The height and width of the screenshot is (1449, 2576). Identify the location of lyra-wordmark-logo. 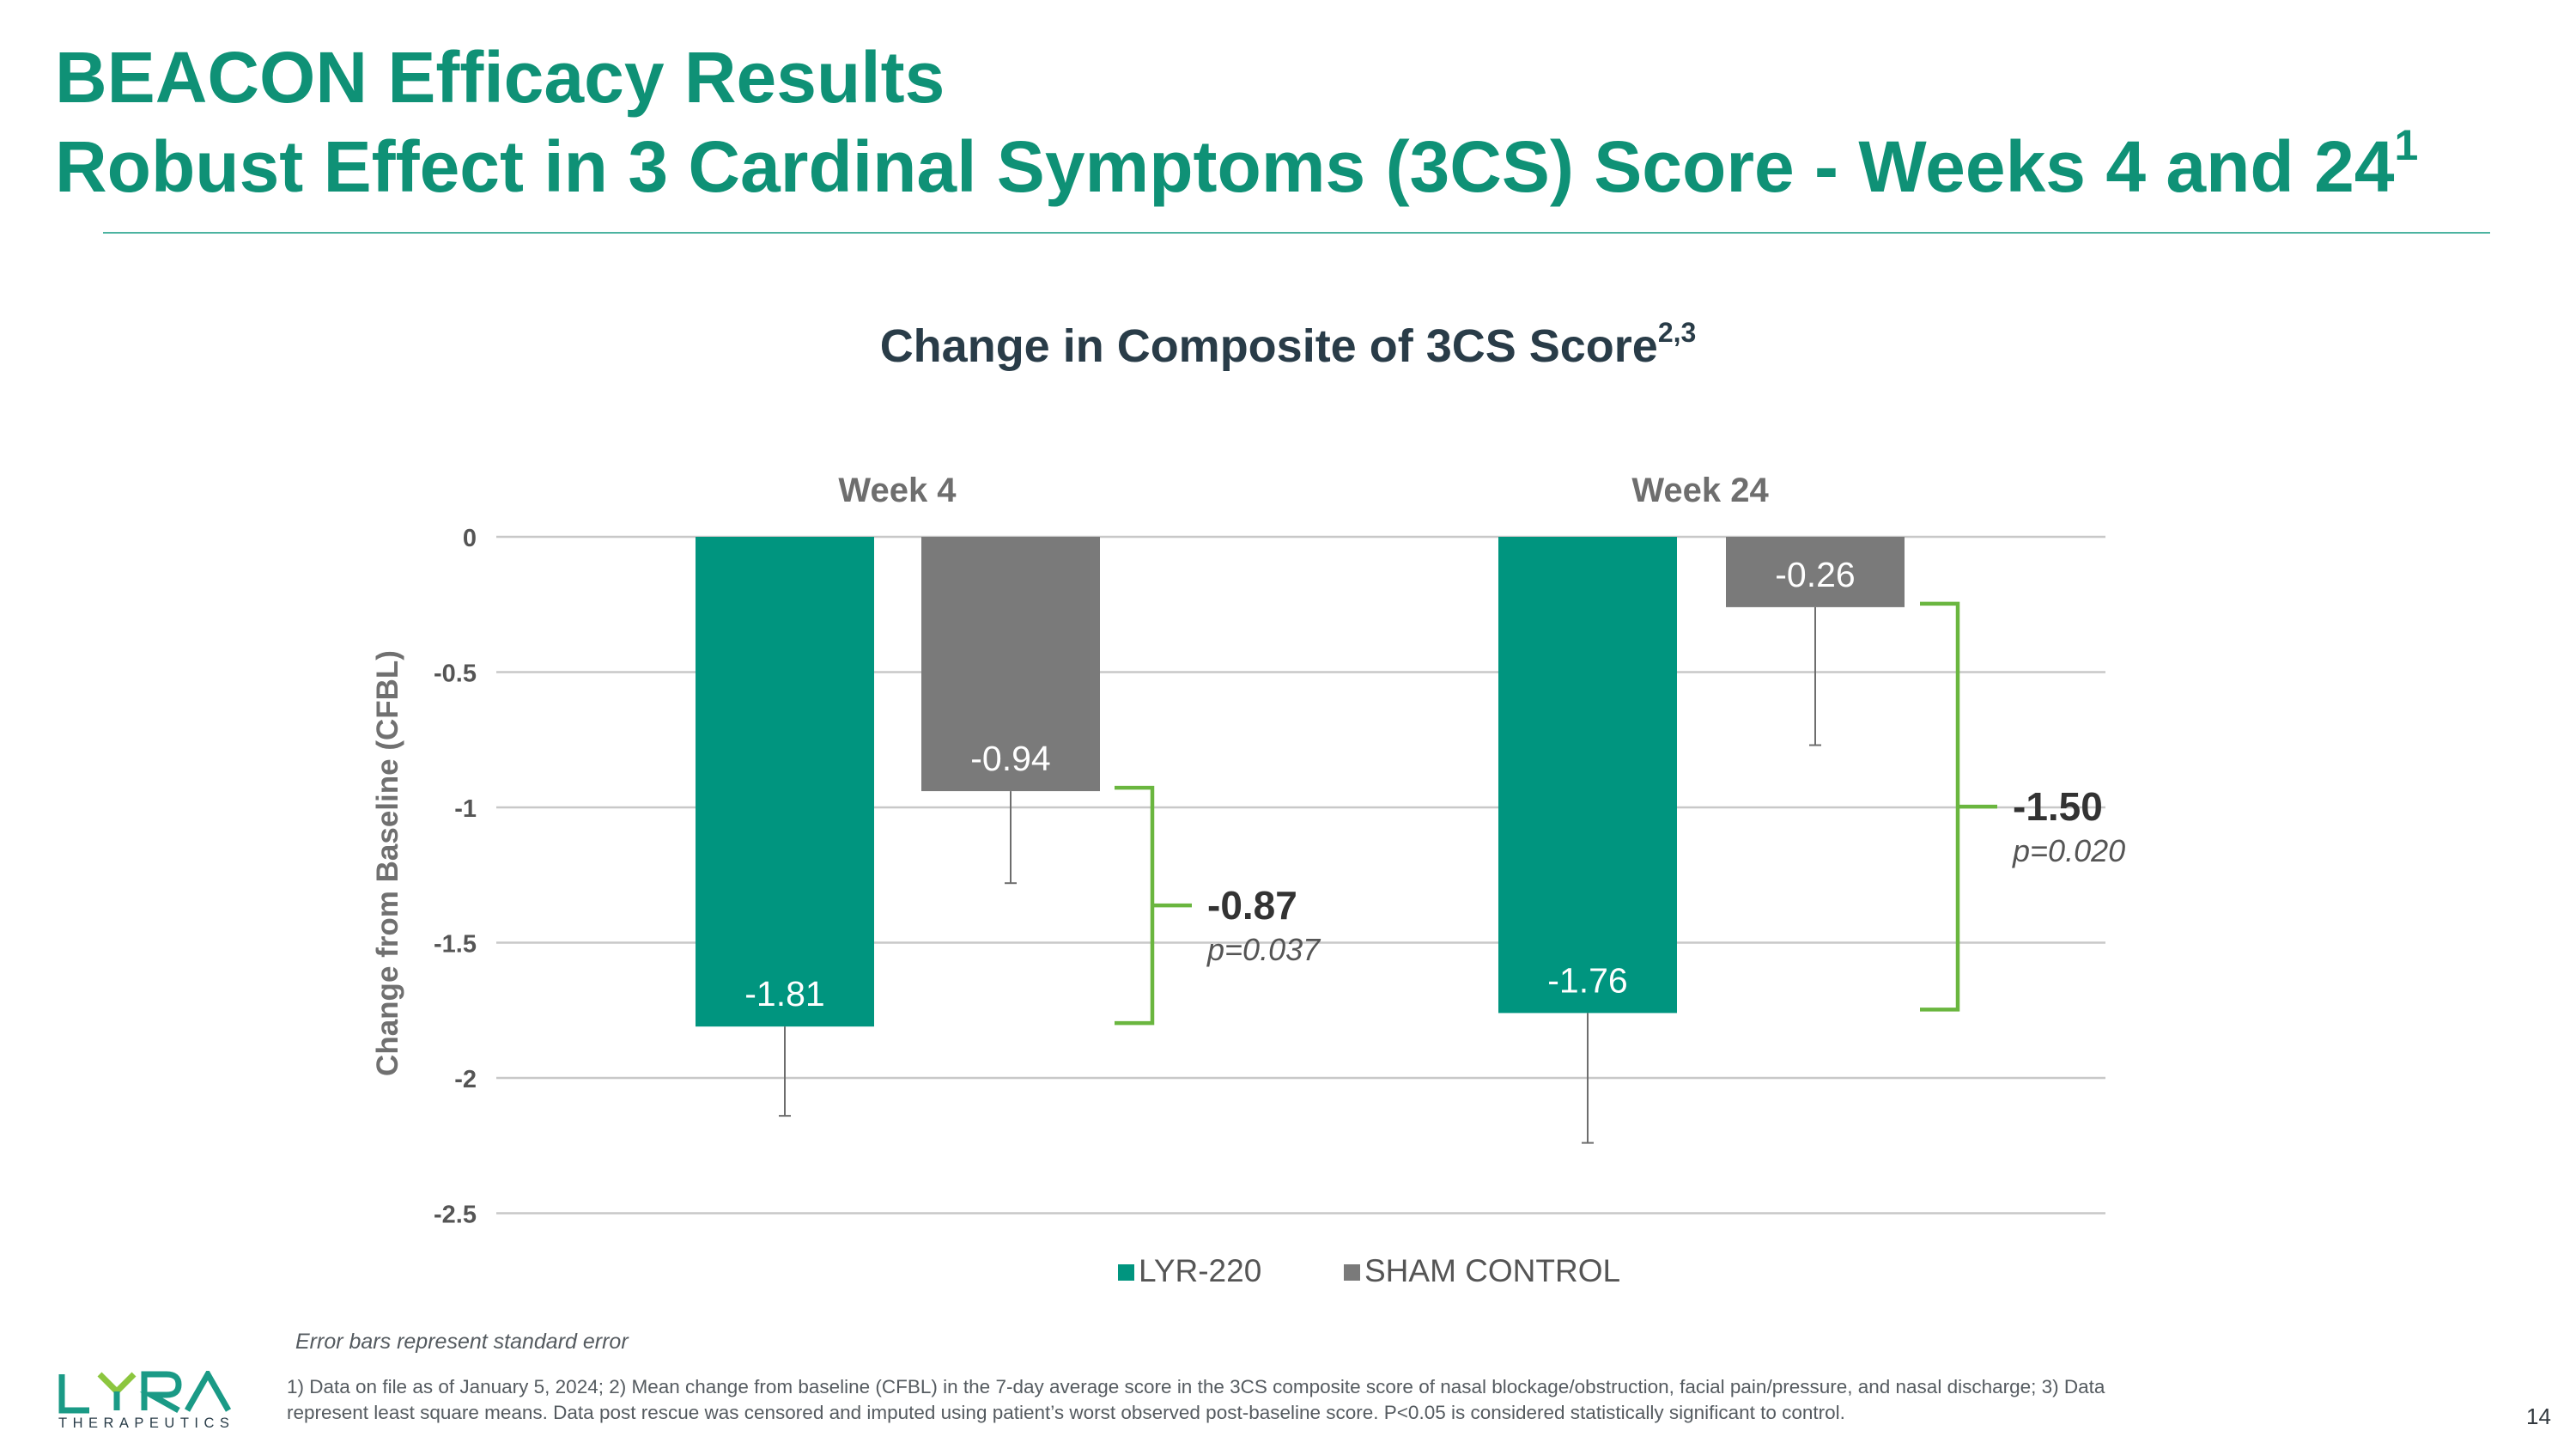
(145, 1392).